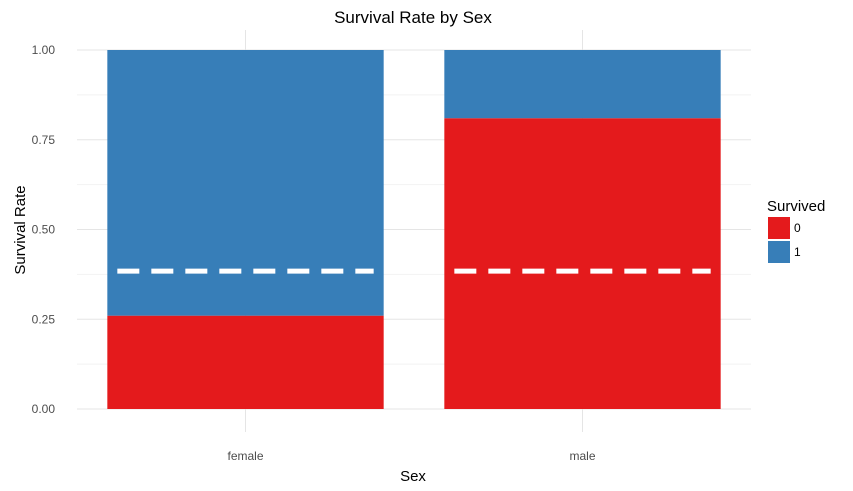  I want to click on x-tick-label-female: female, so click(245, 456).